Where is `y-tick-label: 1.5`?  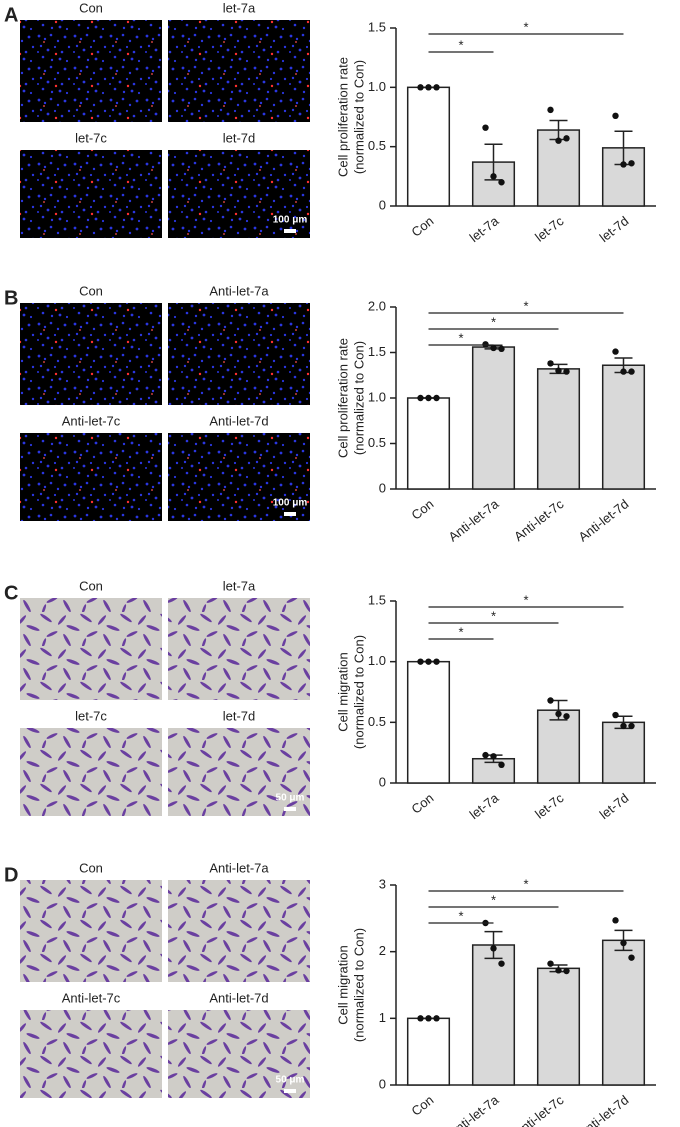 y-tick-label: 1.5 is located at coordinates (377, 351).